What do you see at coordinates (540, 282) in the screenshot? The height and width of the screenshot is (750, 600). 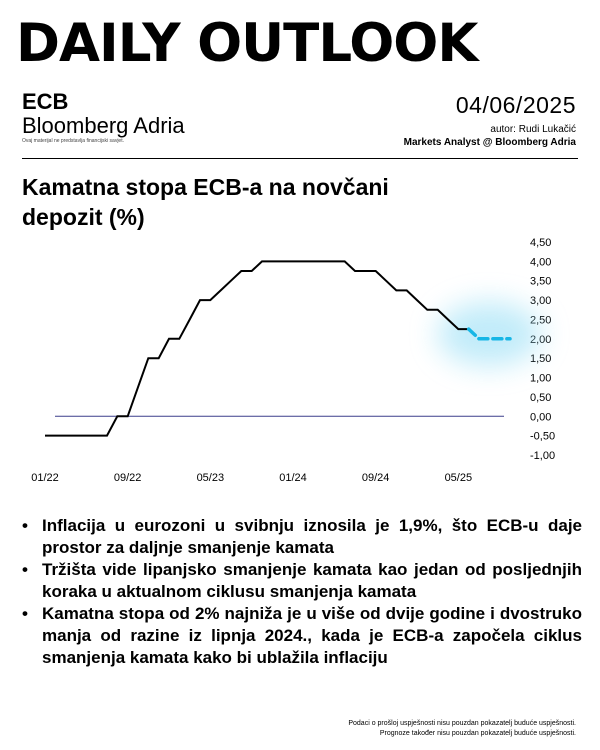 I see `y-tick-label: 3,50` at bounding box center [540, 282].